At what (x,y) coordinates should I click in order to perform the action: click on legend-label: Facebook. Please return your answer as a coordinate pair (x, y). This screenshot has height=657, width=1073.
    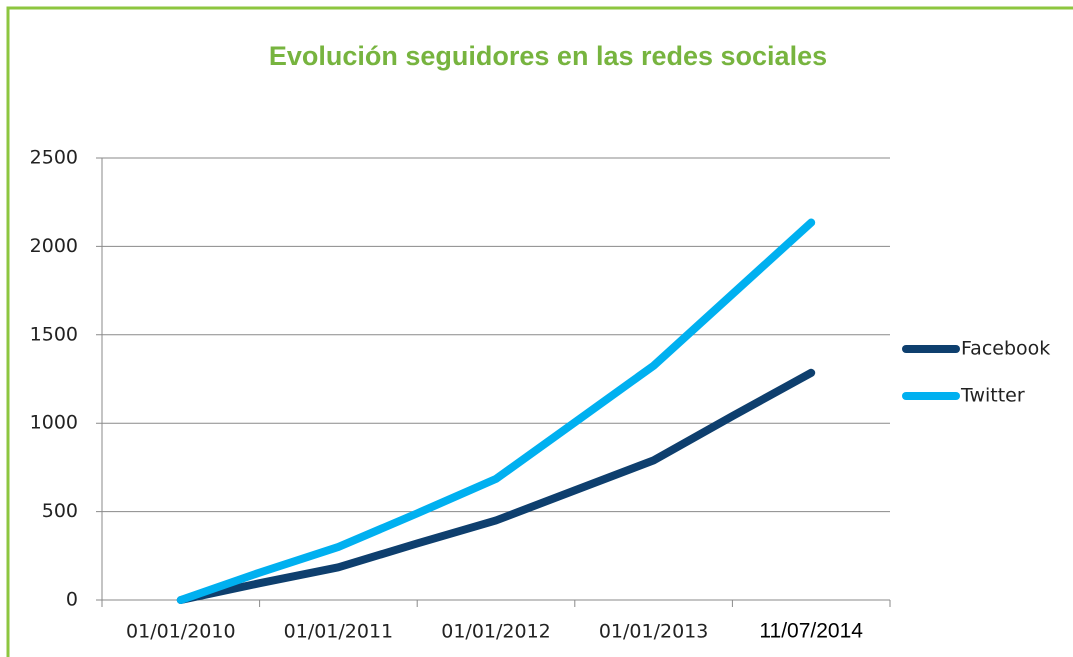
    Looking at the image, I should click on (1005, 349).